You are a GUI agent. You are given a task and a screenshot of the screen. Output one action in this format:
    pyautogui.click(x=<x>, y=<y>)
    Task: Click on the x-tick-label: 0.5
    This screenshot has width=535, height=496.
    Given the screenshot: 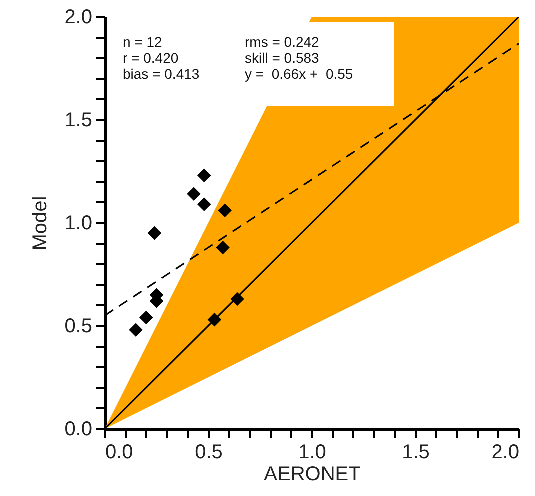 What is the action you would take?
    pyautogui.click(x=209, y=453)
    